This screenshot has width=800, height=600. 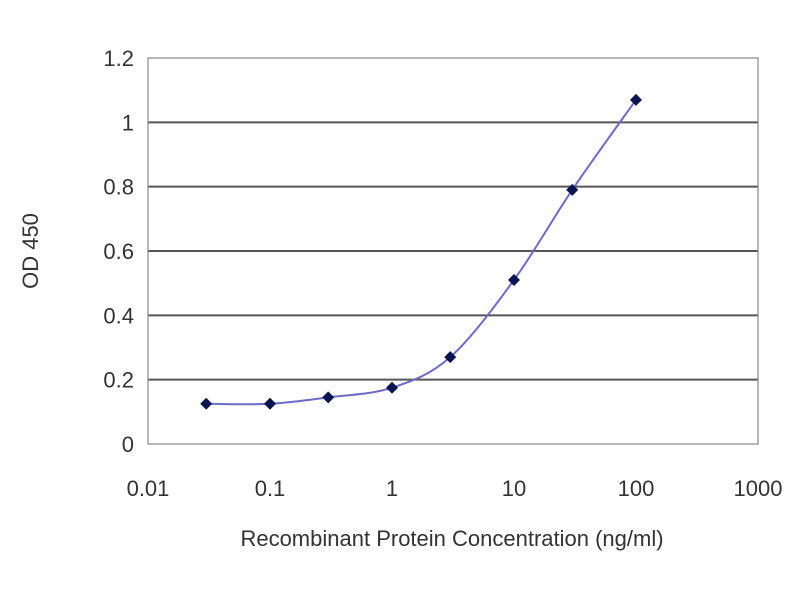 I want to click on y-axis-title: OD 450, so click(x=30, y=251).